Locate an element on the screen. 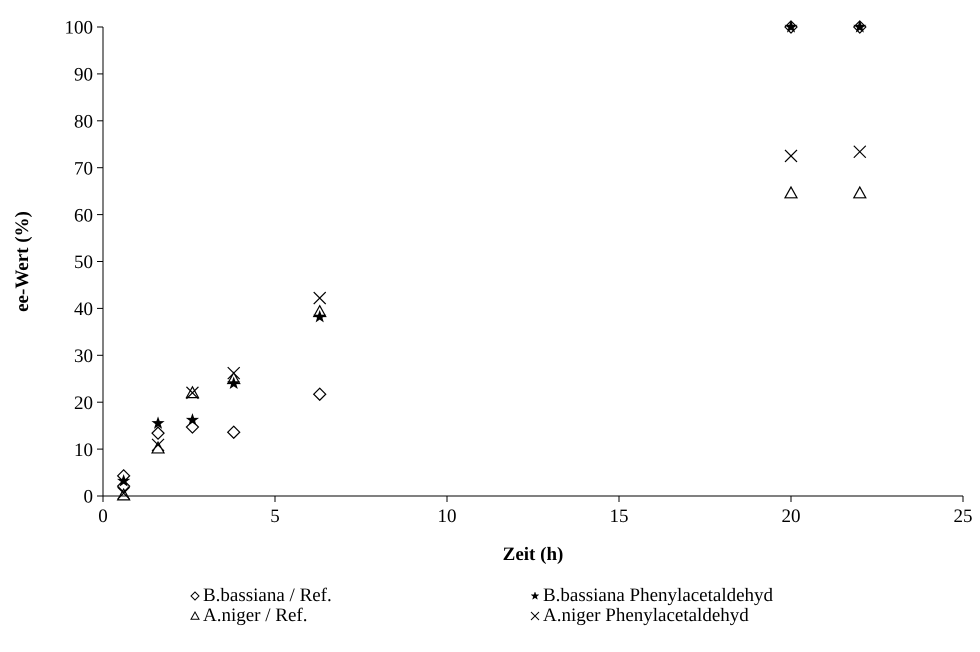 The height and width of the screenshot is (652, 980). x-tick-label: 15 is located at coordinates (619, 516).